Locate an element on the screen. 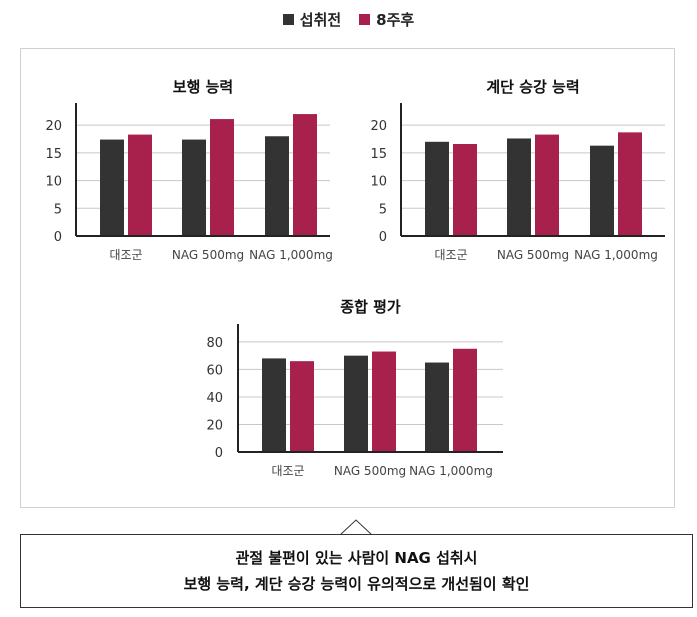 The width and height of the screenshot is (697, 617). chart-title: 보행 능력 is located at coordinates (203, 87).